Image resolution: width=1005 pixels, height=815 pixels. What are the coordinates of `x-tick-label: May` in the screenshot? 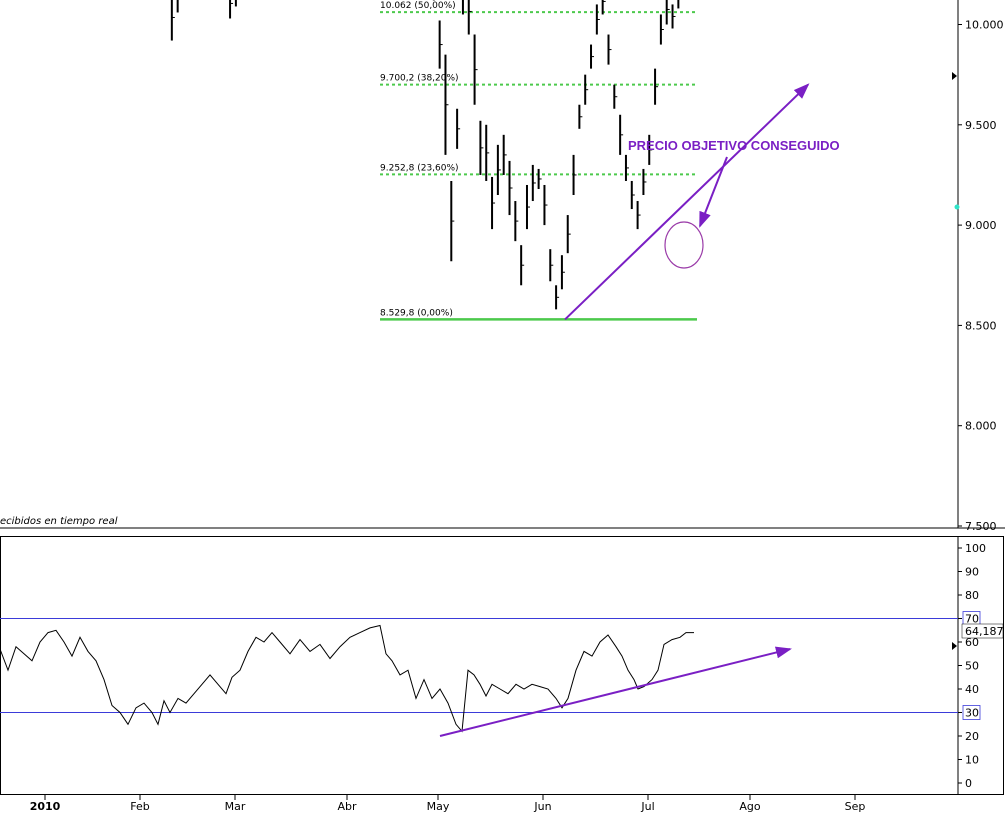 It's located at (438, 806).